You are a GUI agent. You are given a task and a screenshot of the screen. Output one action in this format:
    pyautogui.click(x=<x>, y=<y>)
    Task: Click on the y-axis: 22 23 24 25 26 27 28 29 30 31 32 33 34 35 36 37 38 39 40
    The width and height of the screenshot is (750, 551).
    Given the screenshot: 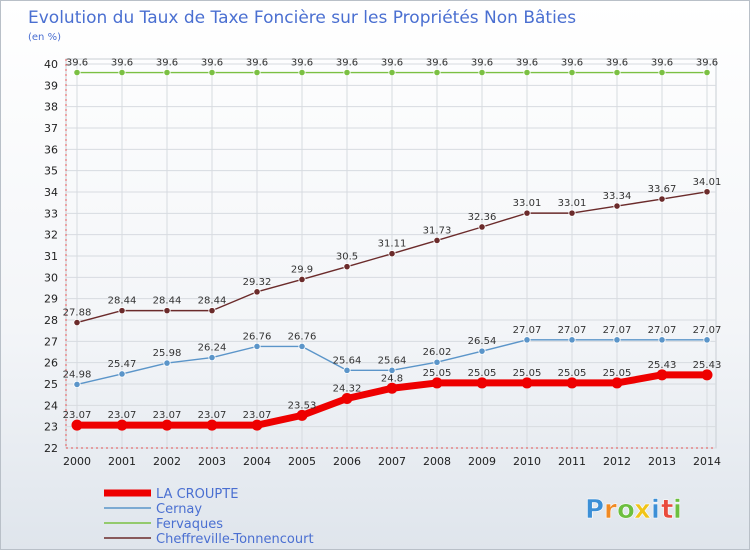 What is the action you would take?
    pyautogui.click(x=55, y=256)
    